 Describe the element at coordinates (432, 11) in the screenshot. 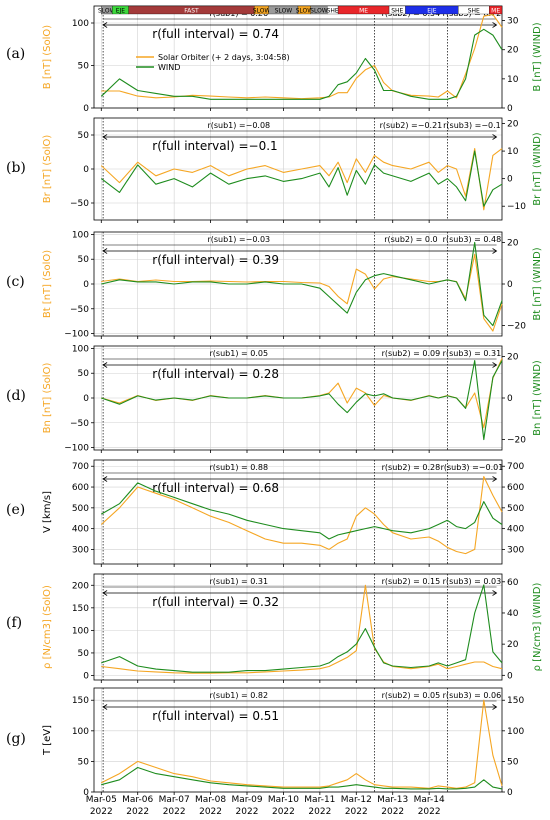

I see `region-label: EJE` at that location.